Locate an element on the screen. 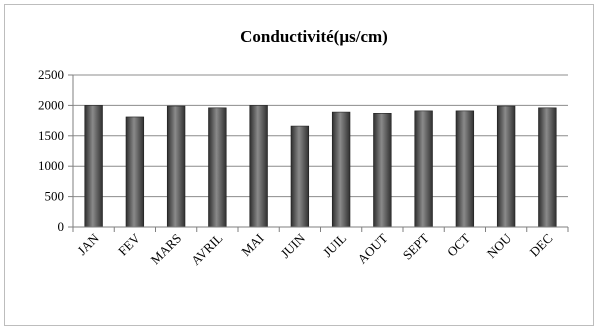 Image resolution: width=600 pixels, height=333 pixels. bar-juin is located at coordinates (300, 176).